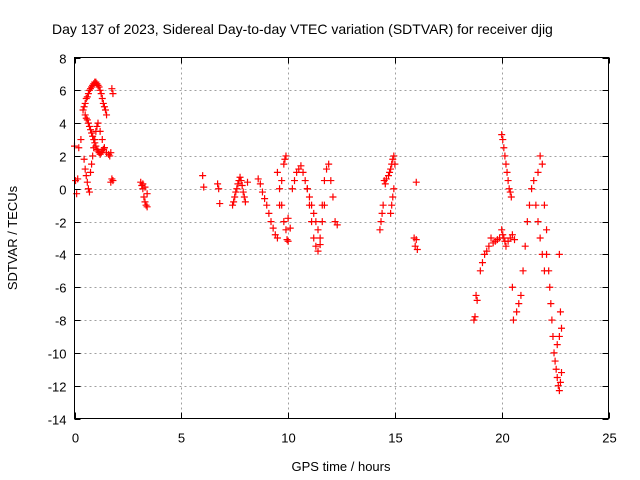 This screenshot has width=640, height=480. What do you see at coordinates (61, 321) in the screenshot?
I see `y-tick-label: -8` at bounding box center [61, 321].